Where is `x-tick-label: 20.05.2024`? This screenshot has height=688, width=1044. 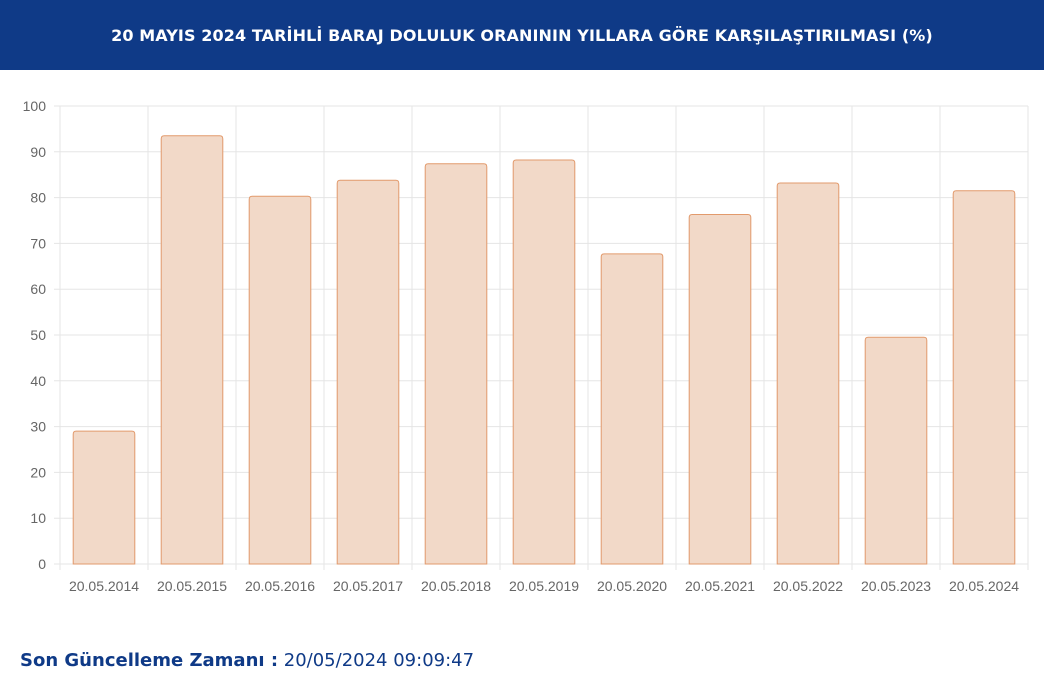 x-tick-label: 20.05.2024 is located at coordinates (984, 586).